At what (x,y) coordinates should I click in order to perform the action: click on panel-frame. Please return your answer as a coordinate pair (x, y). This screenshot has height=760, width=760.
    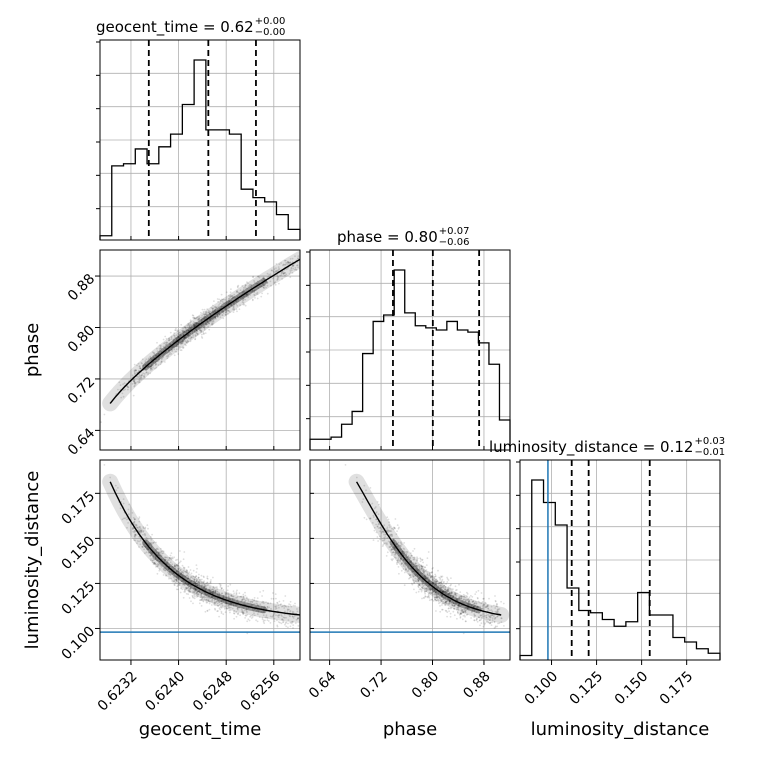
    Looking at the image, I should click on (410, 350).